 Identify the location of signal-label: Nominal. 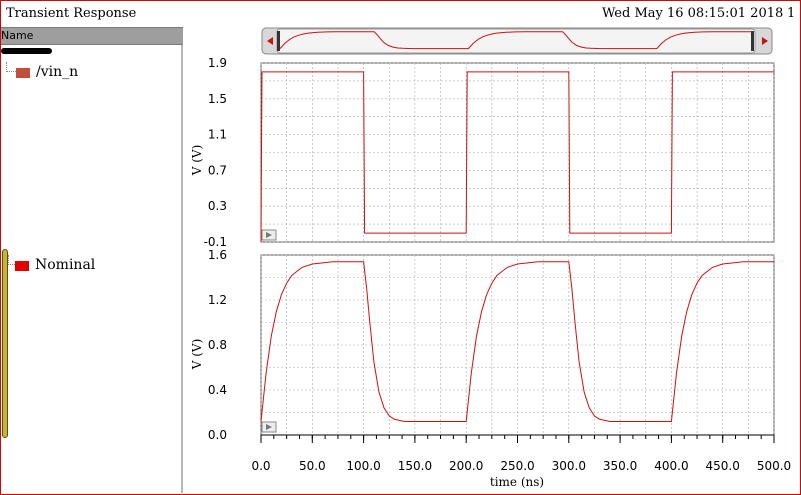
(65, 265).